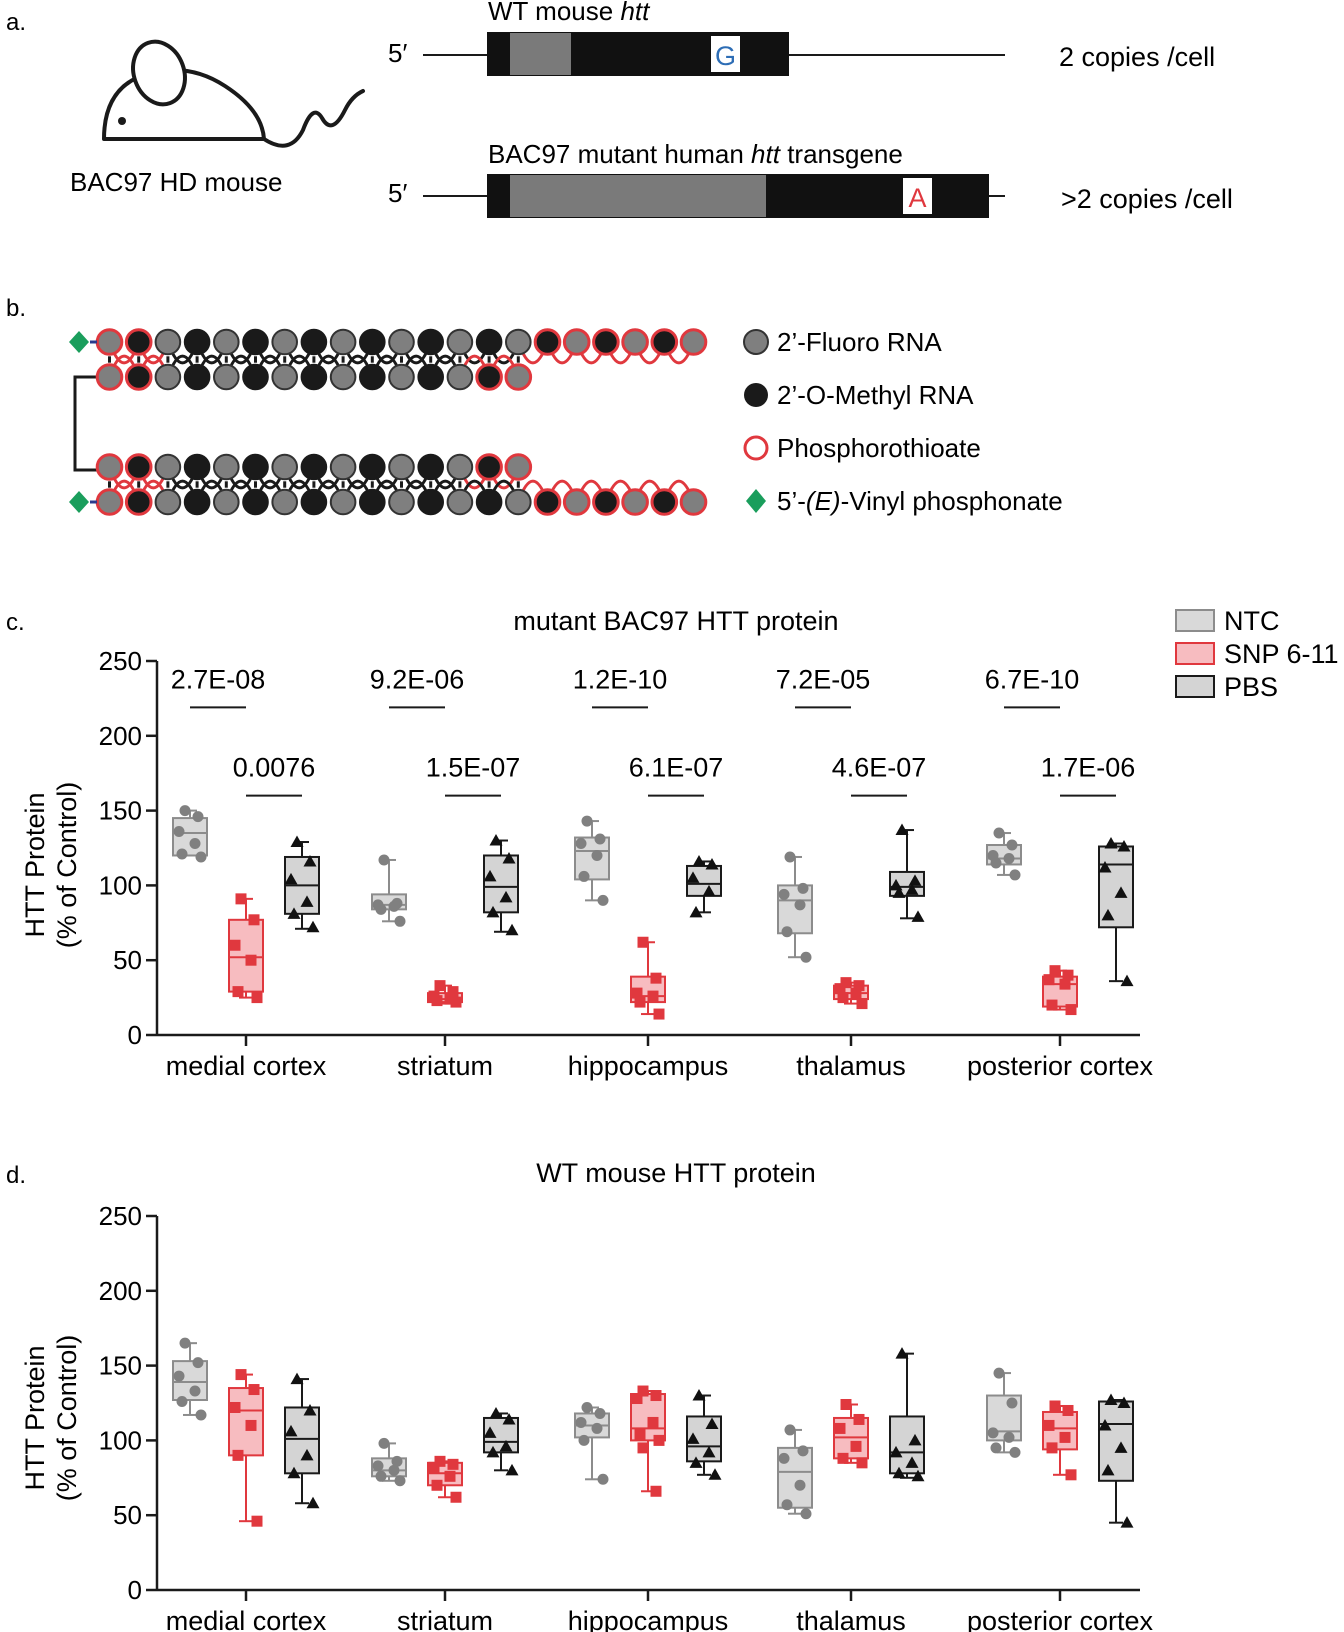 The height and width of the screenshot is (1632, 1344). Describe the element at coordinates (246, 1619) in the screenshot. I see `panel-d-x-tick-label: medial cortex` at that location.